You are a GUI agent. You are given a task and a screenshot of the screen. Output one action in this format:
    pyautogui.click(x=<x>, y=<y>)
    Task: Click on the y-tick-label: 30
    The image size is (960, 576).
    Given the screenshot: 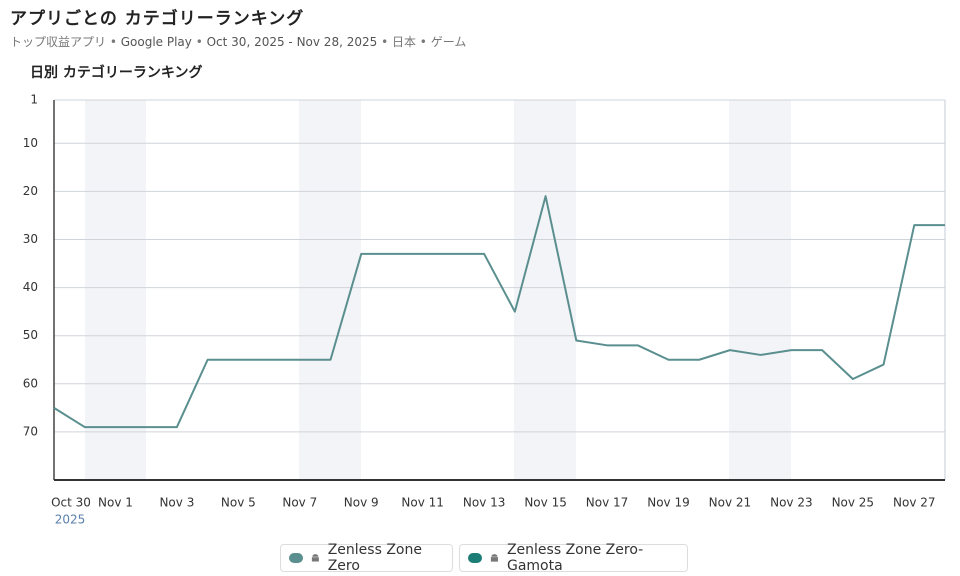 What is the action you would take?
    pyautogui.click(x=30, y=239)
    